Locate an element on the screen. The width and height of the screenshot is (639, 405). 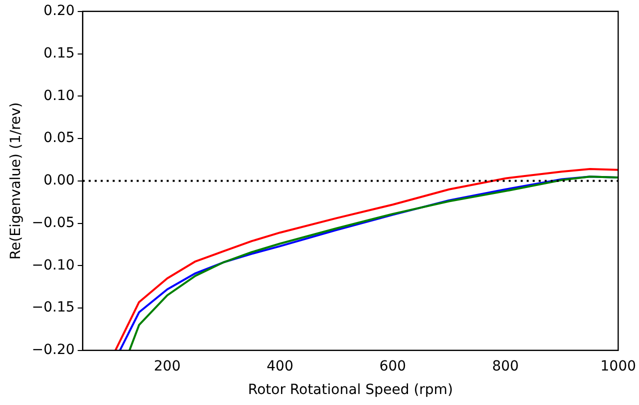
y-tick-label: 0.05 is located at coordinates (59, 138).